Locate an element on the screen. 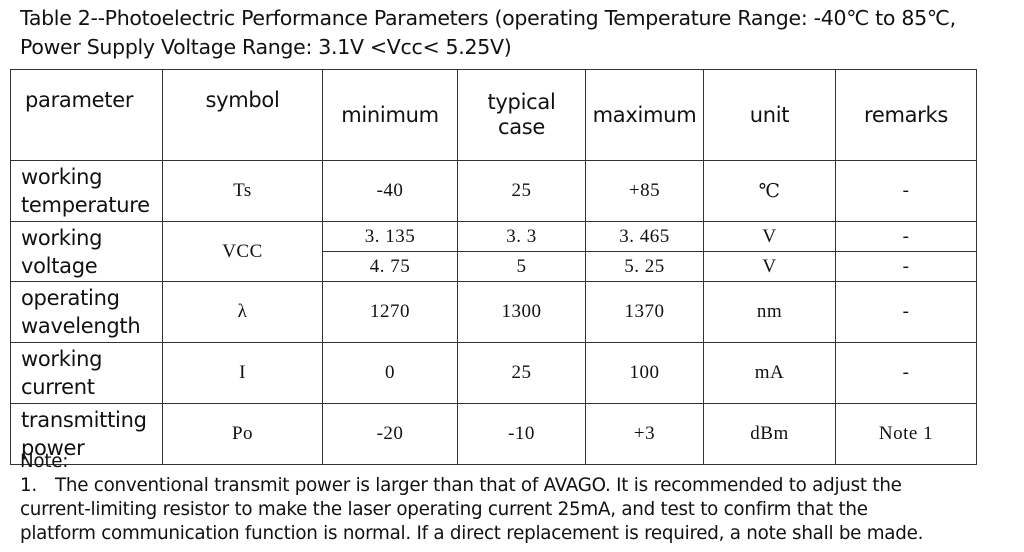  parameter-line-1: transmitting is located at coordinates (84, 420).